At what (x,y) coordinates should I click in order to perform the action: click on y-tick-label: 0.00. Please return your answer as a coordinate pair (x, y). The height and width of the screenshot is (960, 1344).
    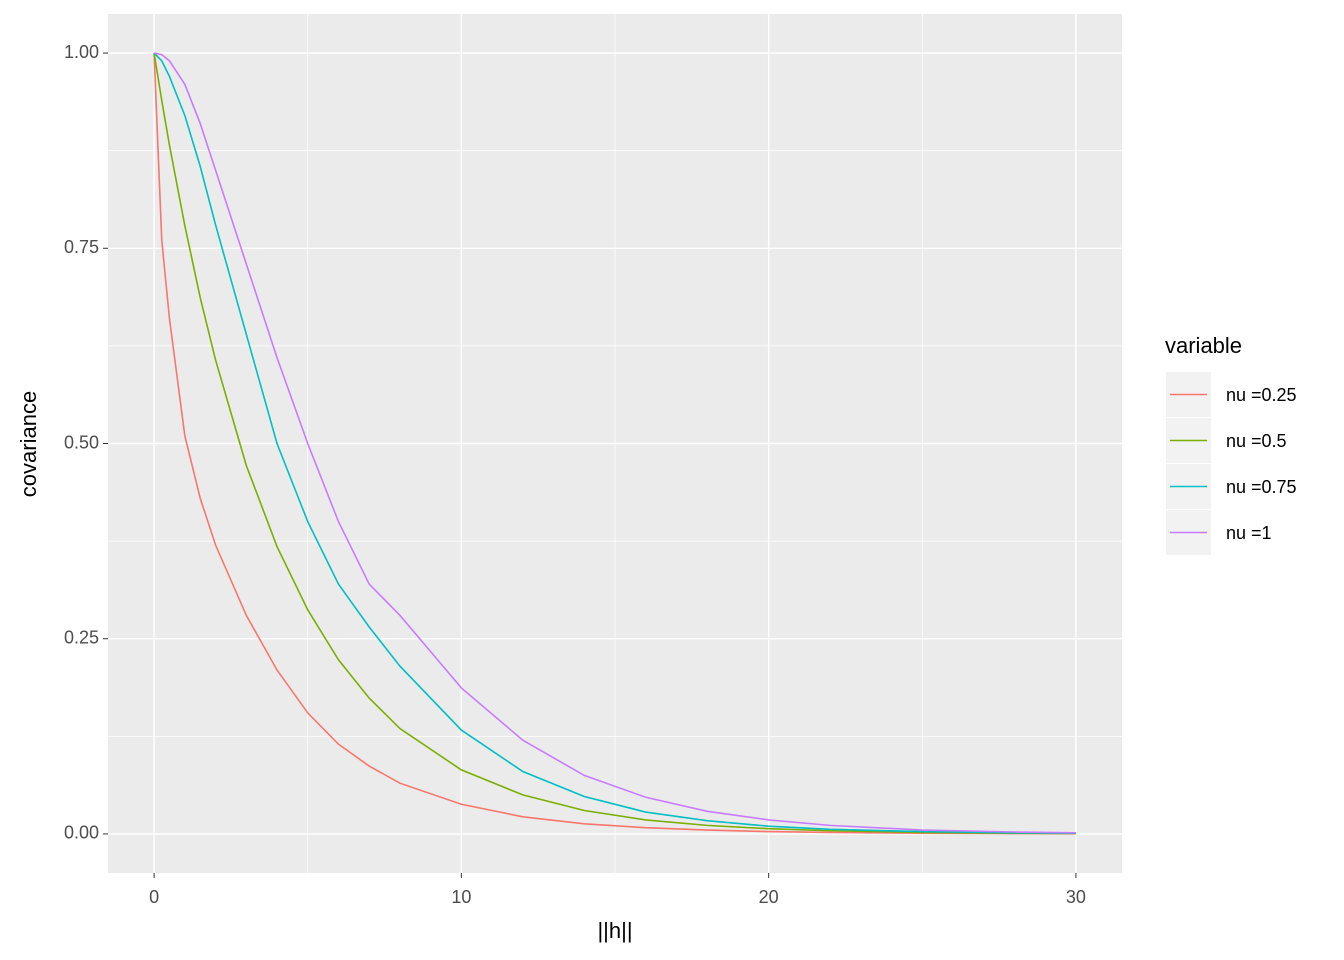
    Looking at the image, I should click on (81, 833).